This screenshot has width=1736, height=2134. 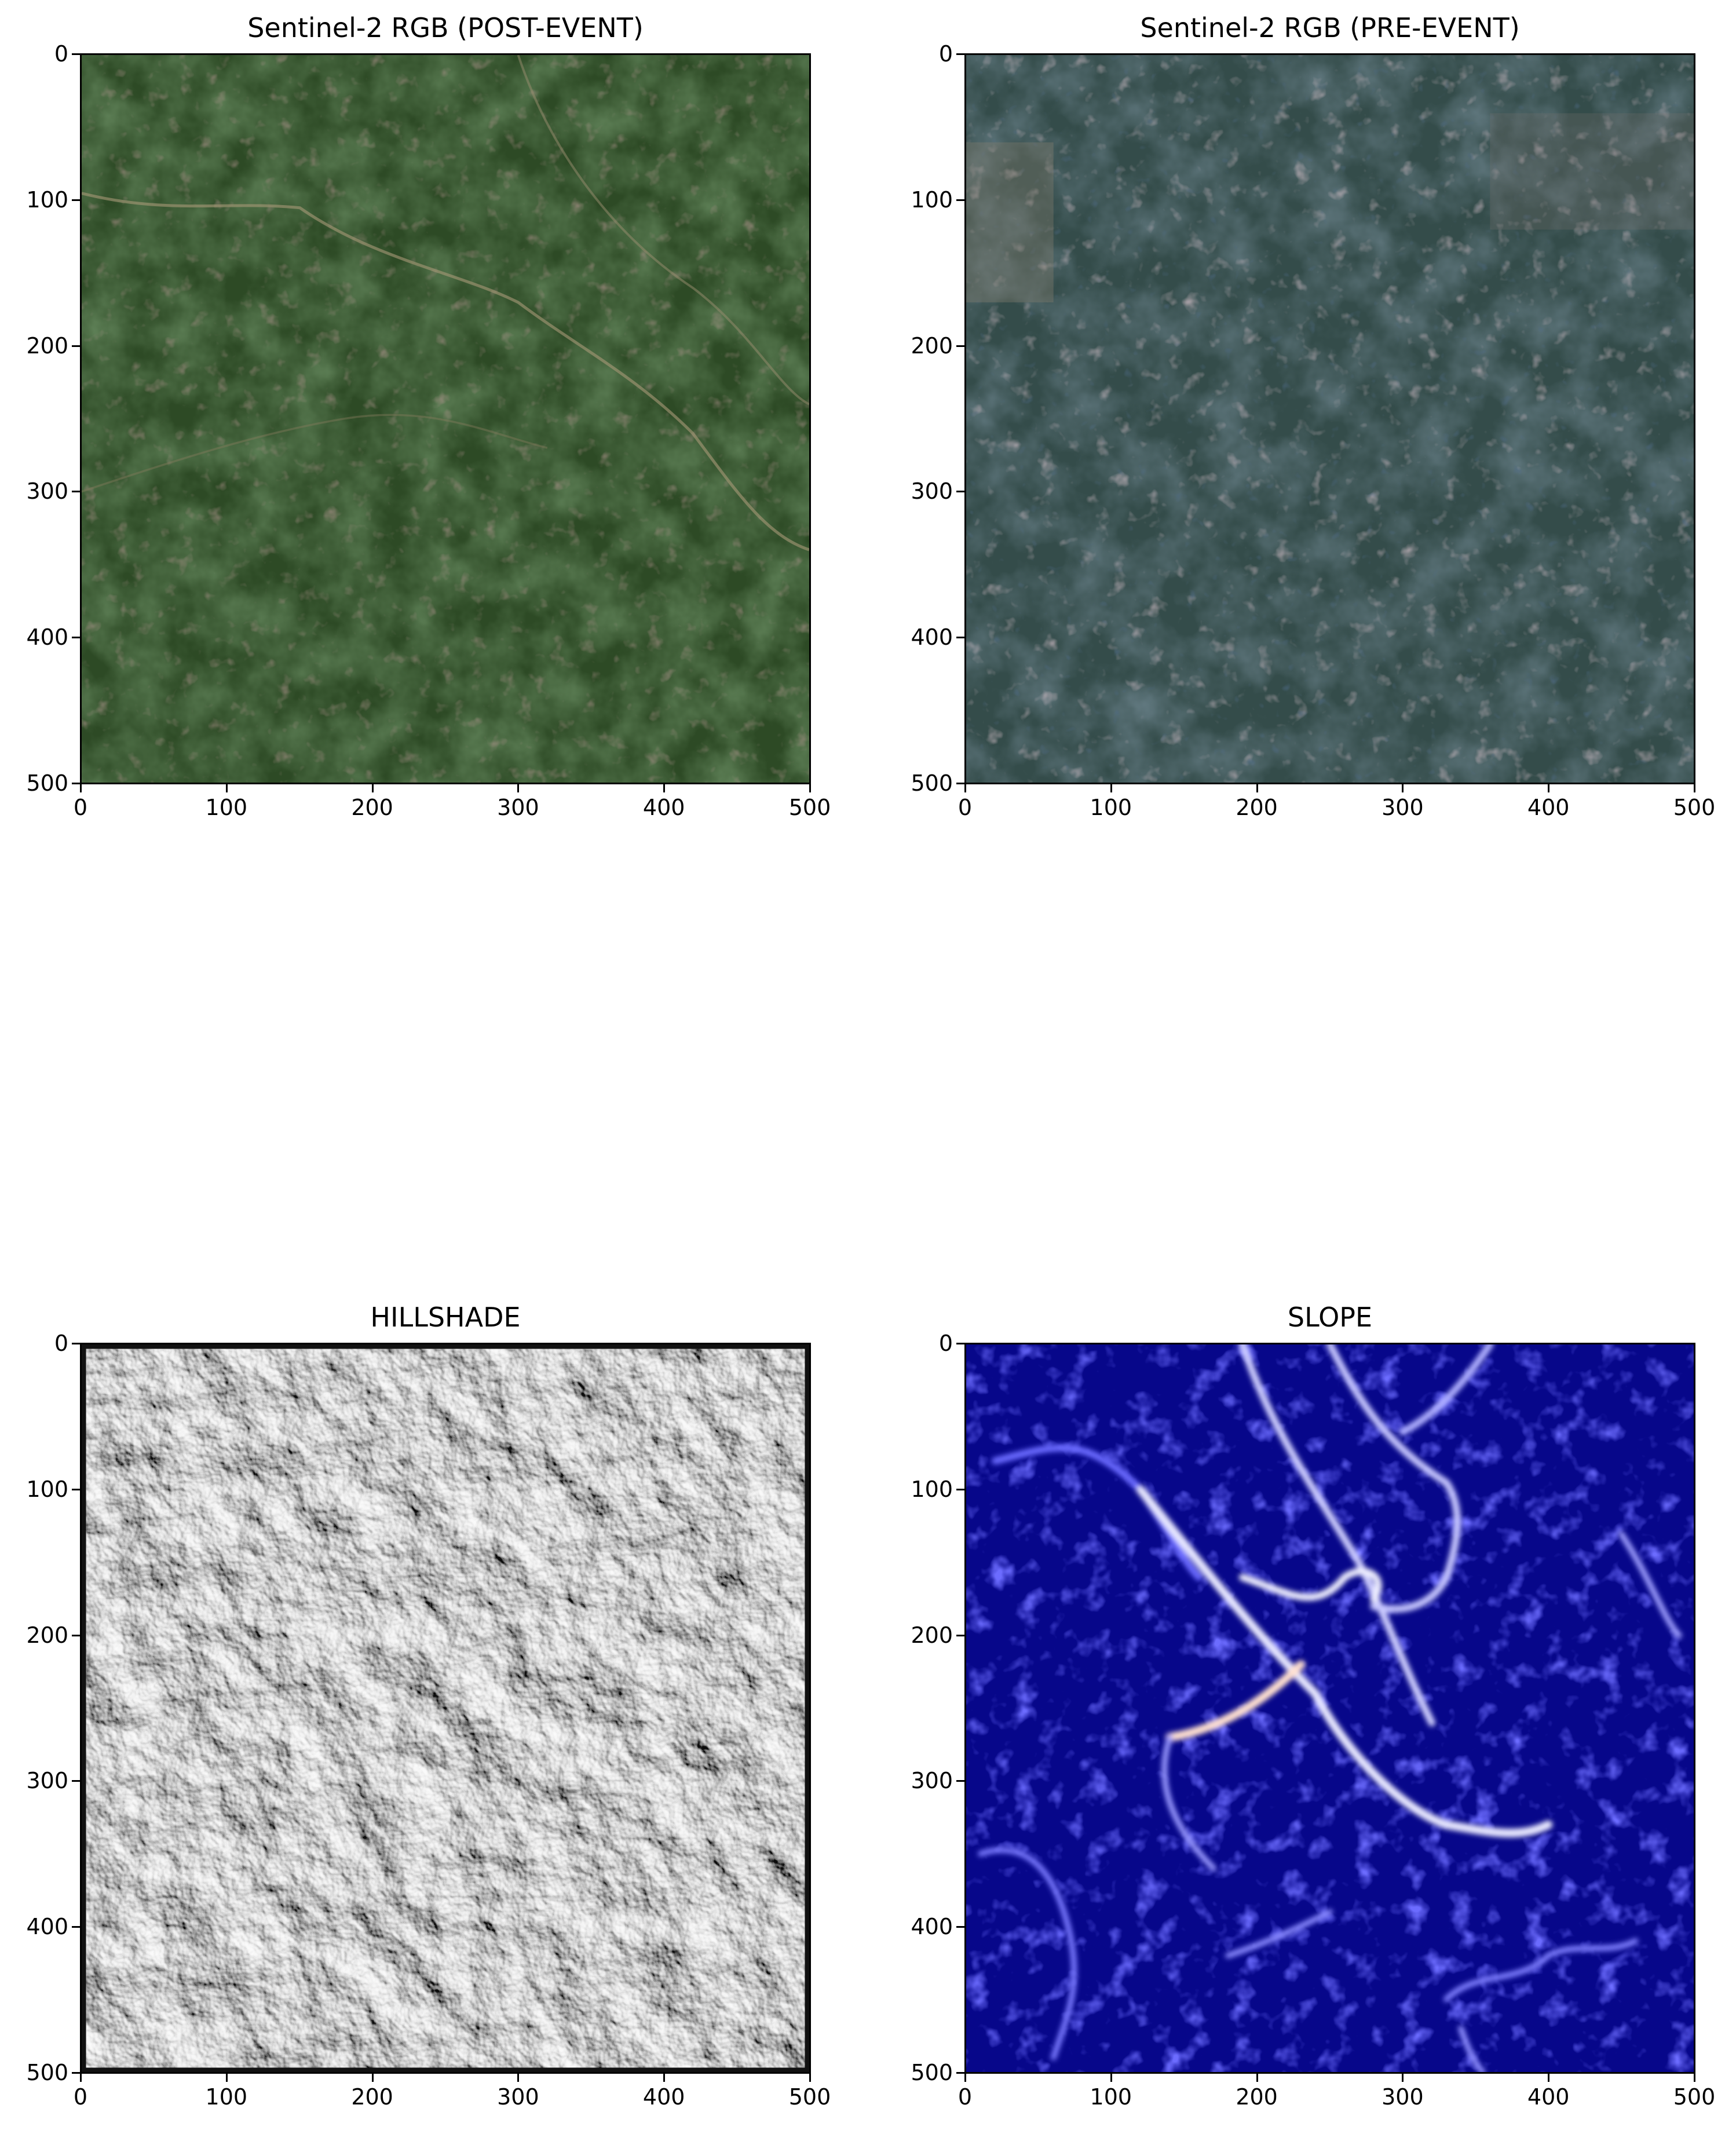 What do you see at coordinates (446, 27) in the screenshot?
I see `panel-title: Sentinel-2 RGB (POST-EVENT)` at bounding box center [446, 27].